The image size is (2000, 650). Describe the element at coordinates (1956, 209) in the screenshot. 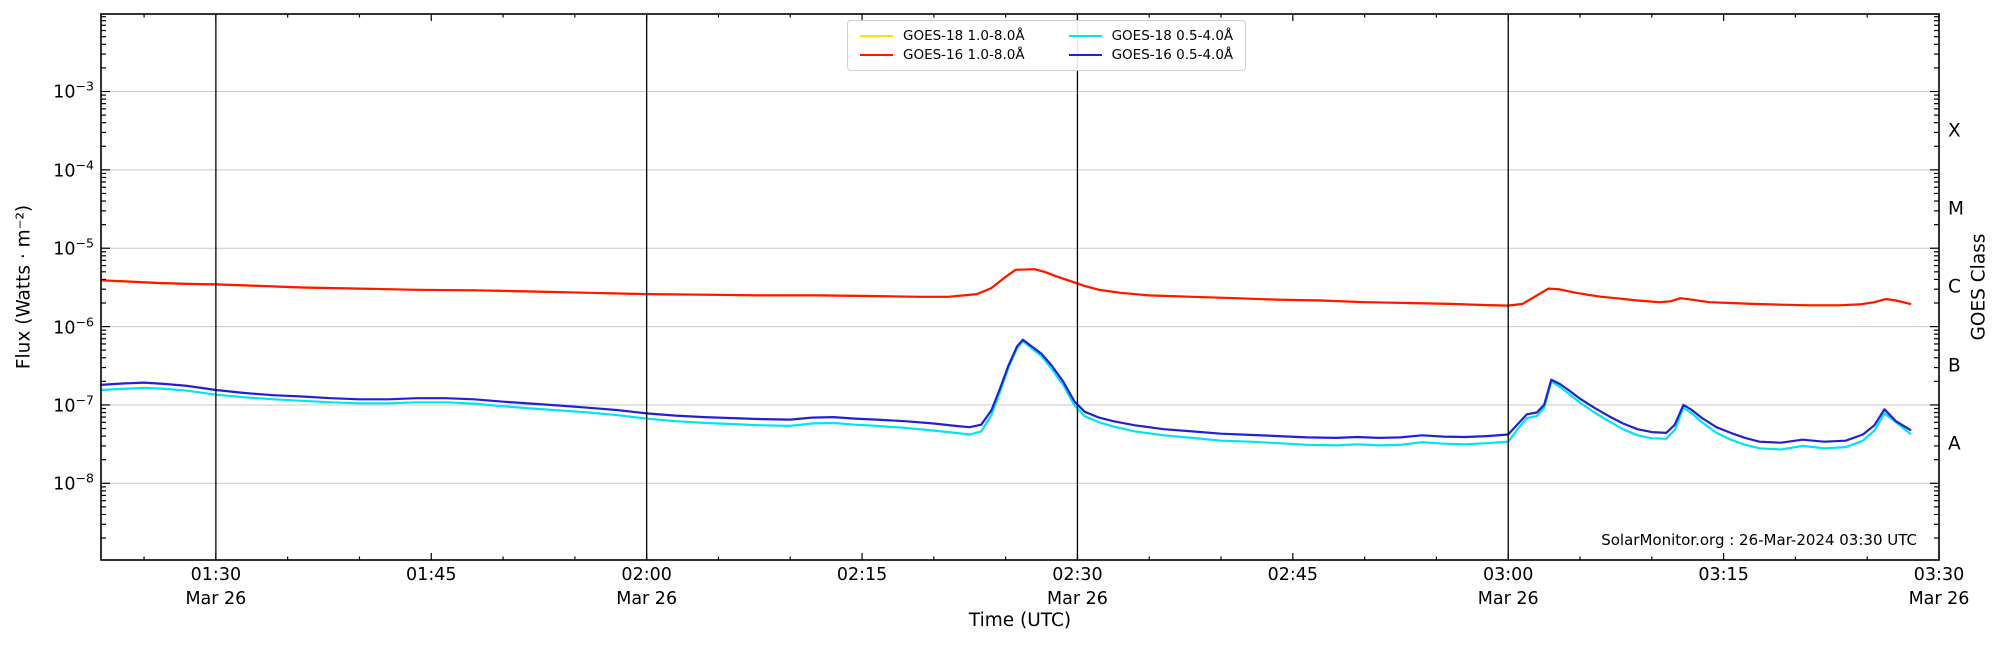

I see `goes-class-label: M` at that location.